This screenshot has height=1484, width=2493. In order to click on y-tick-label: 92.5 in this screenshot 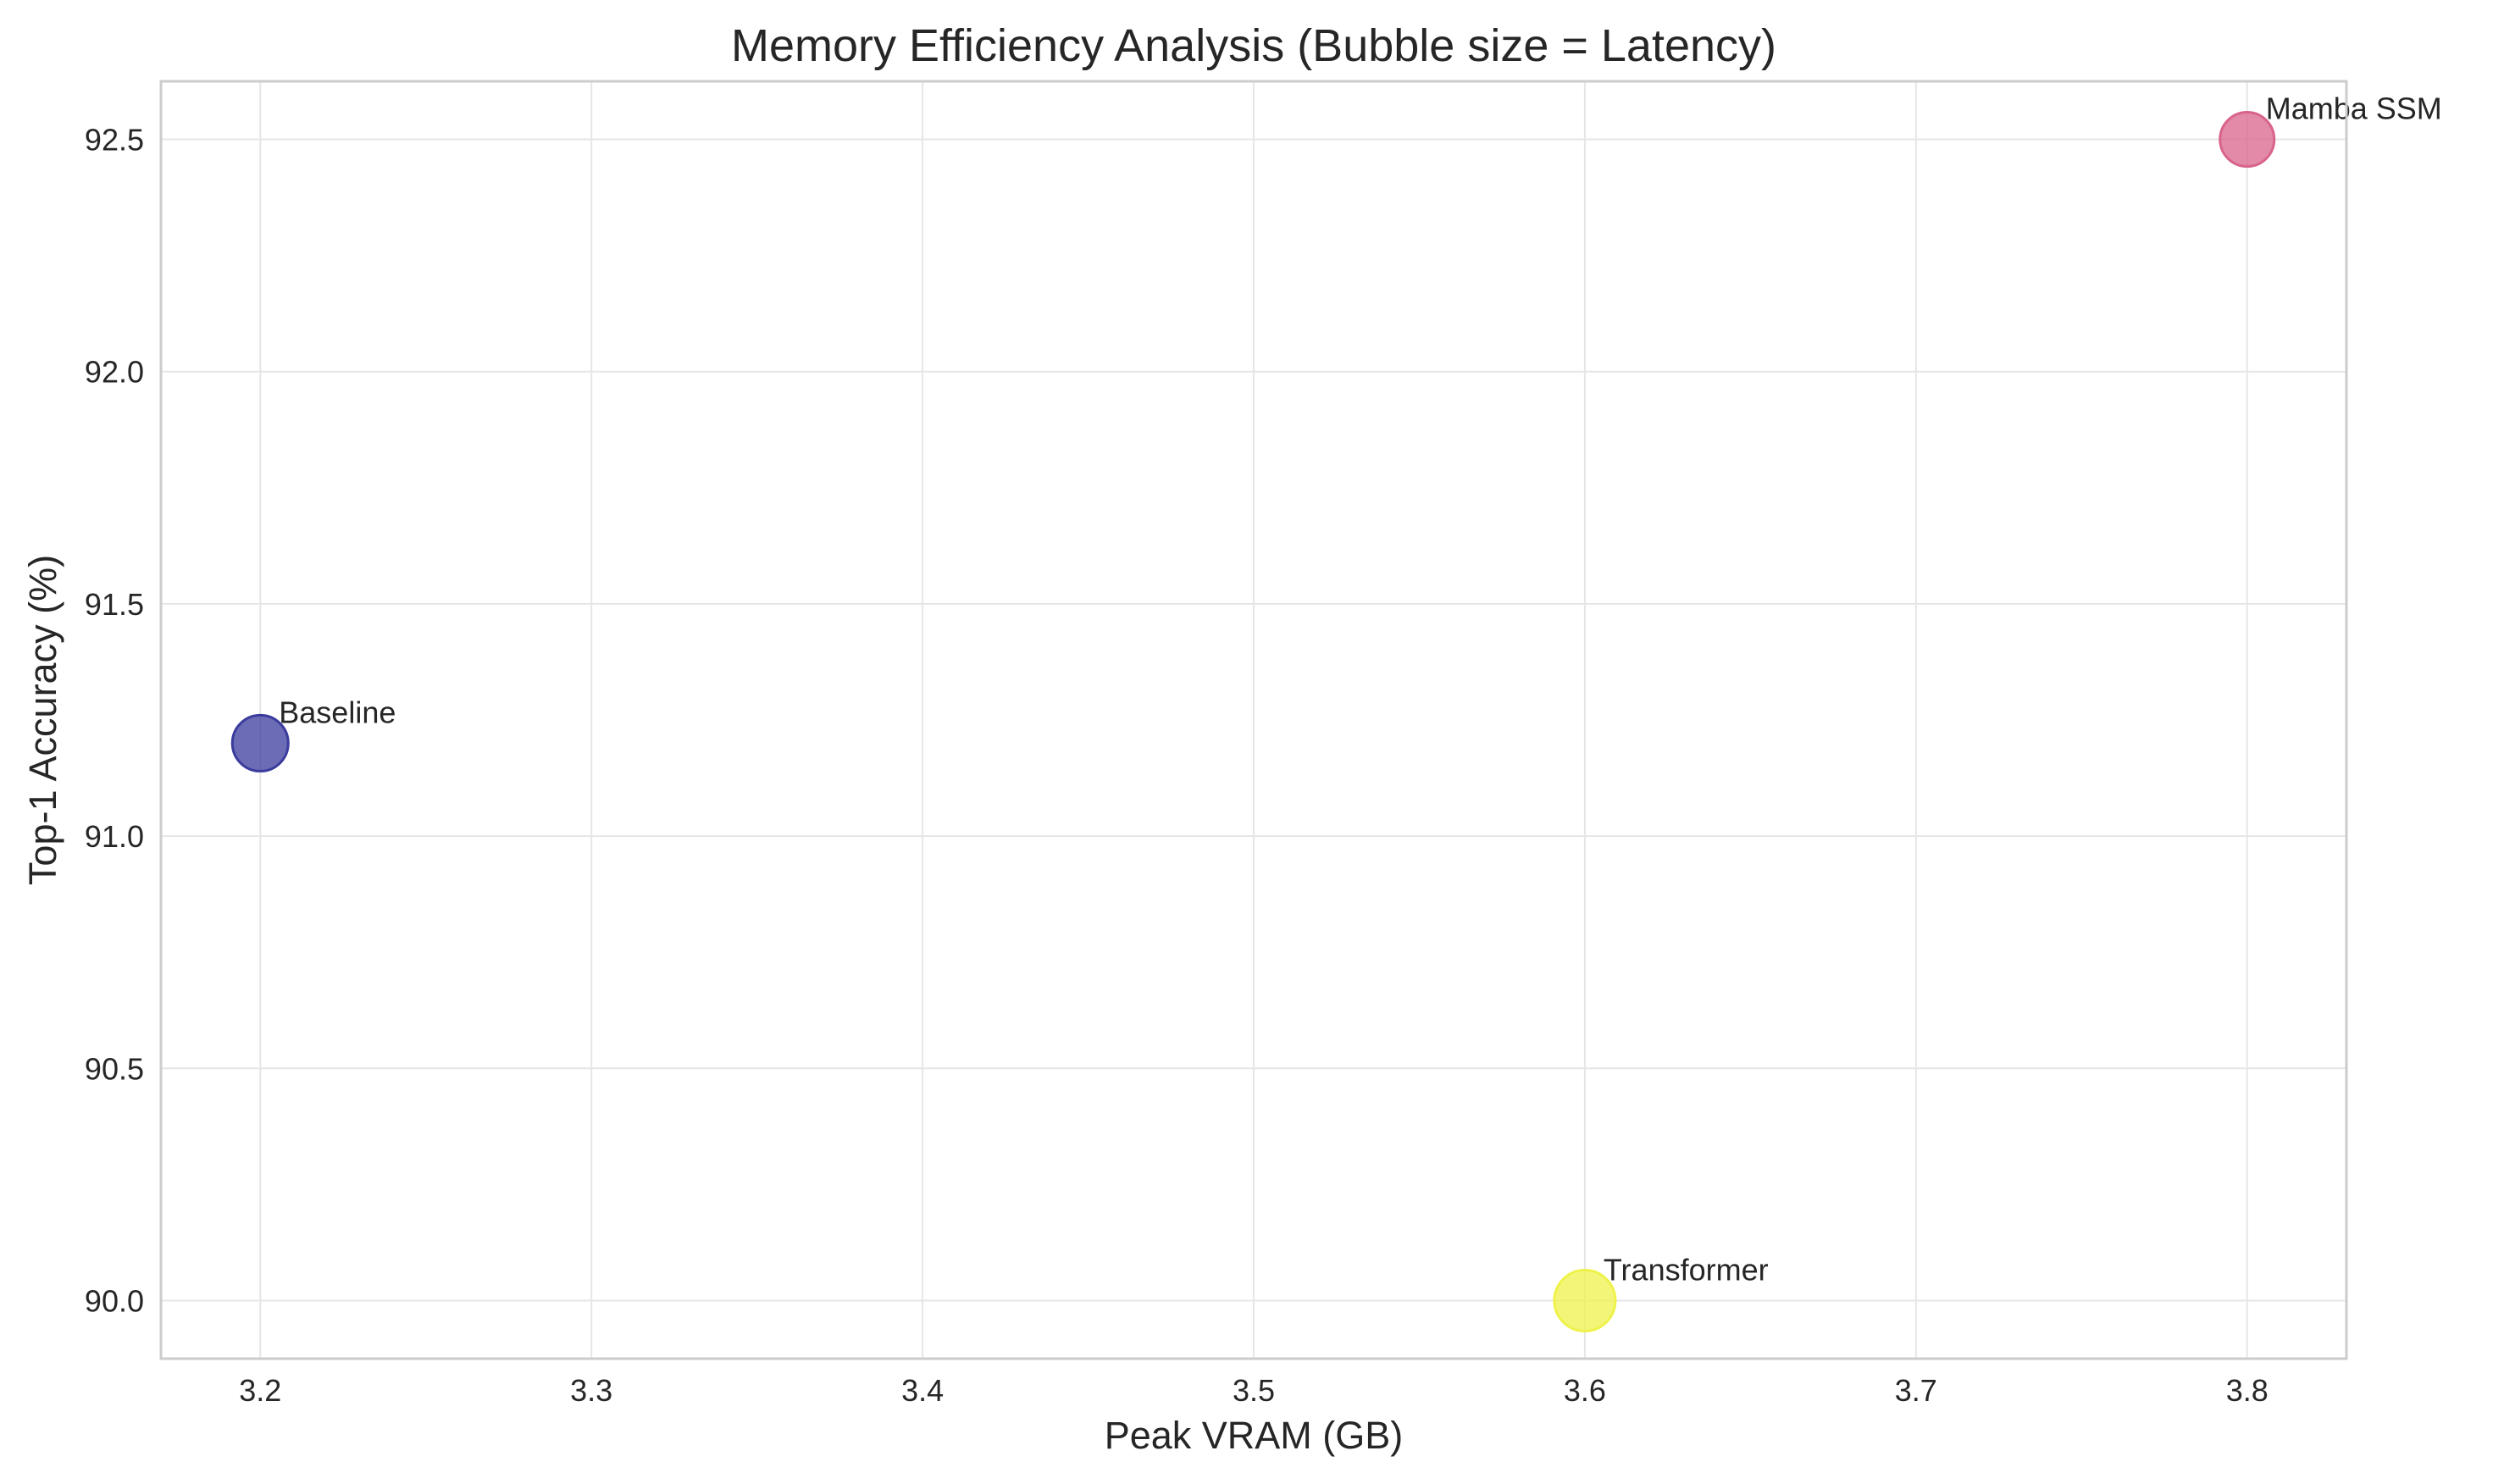, I will do `click(114, 140)`.